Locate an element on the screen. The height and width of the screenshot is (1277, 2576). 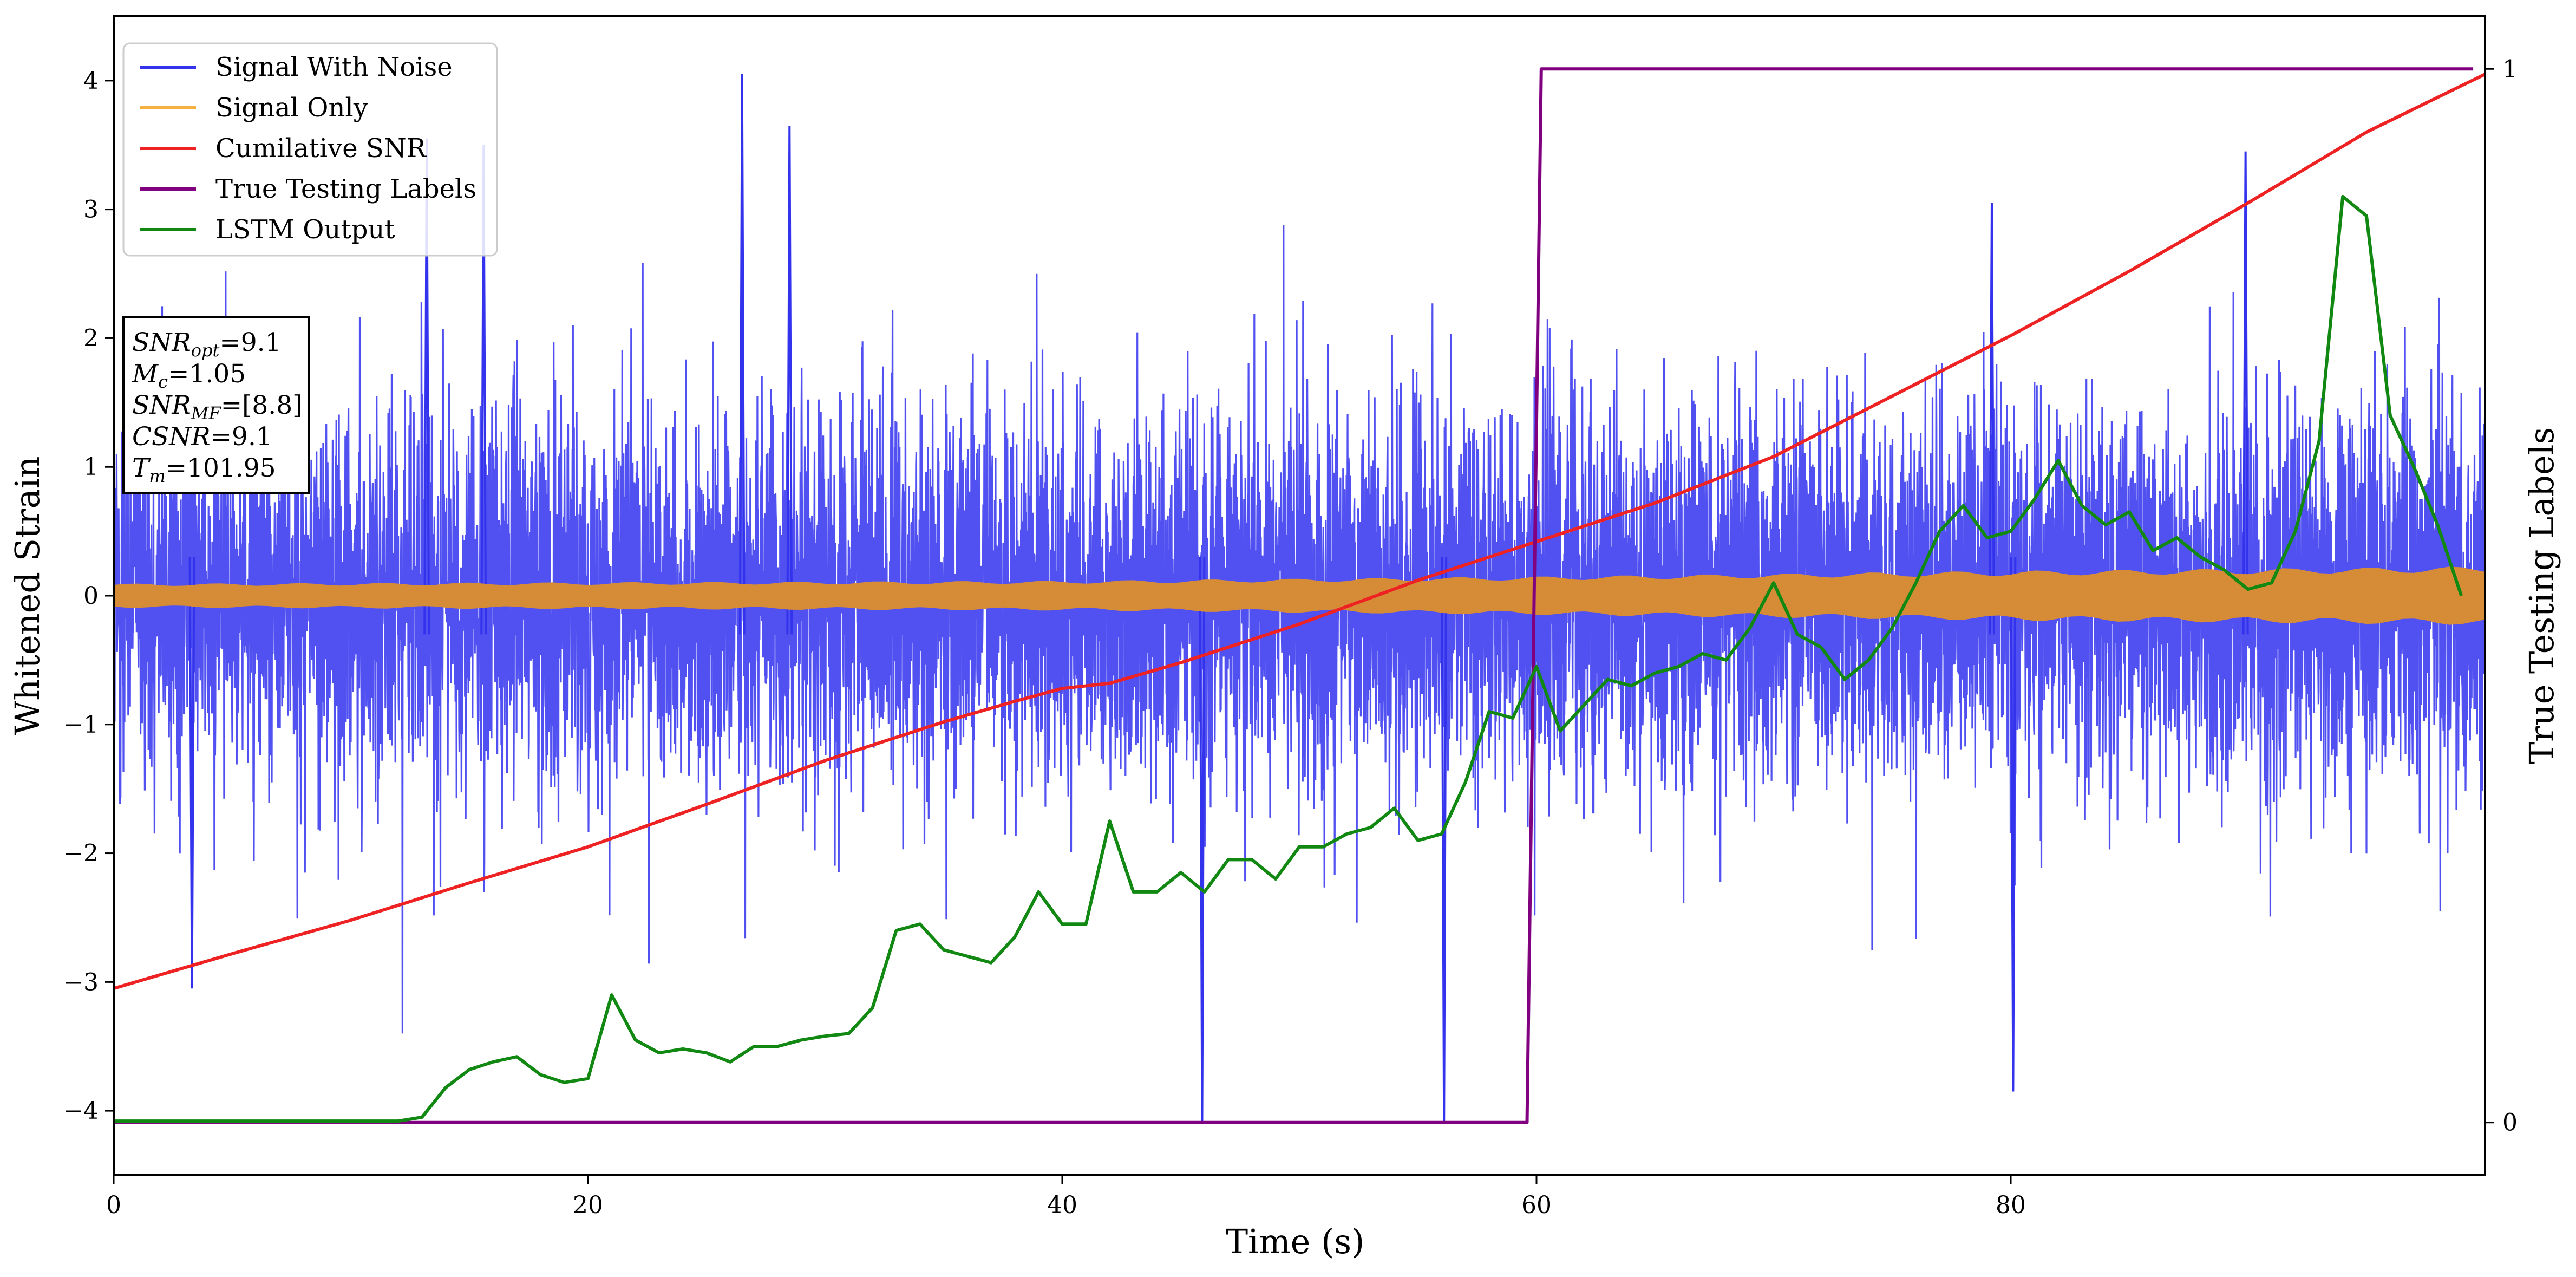
y-tick-label: 1 is located at coordinates (91, 467).